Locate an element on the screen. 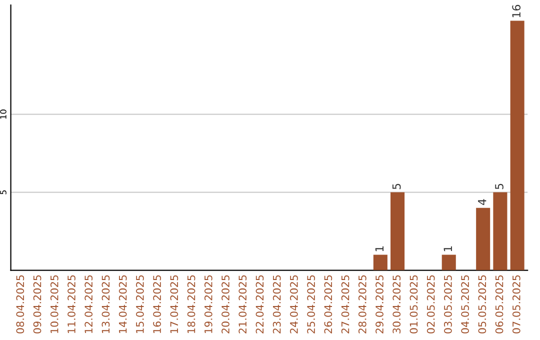  x-tick-label: 09.04.2025 is located at coordinates (37, 304).